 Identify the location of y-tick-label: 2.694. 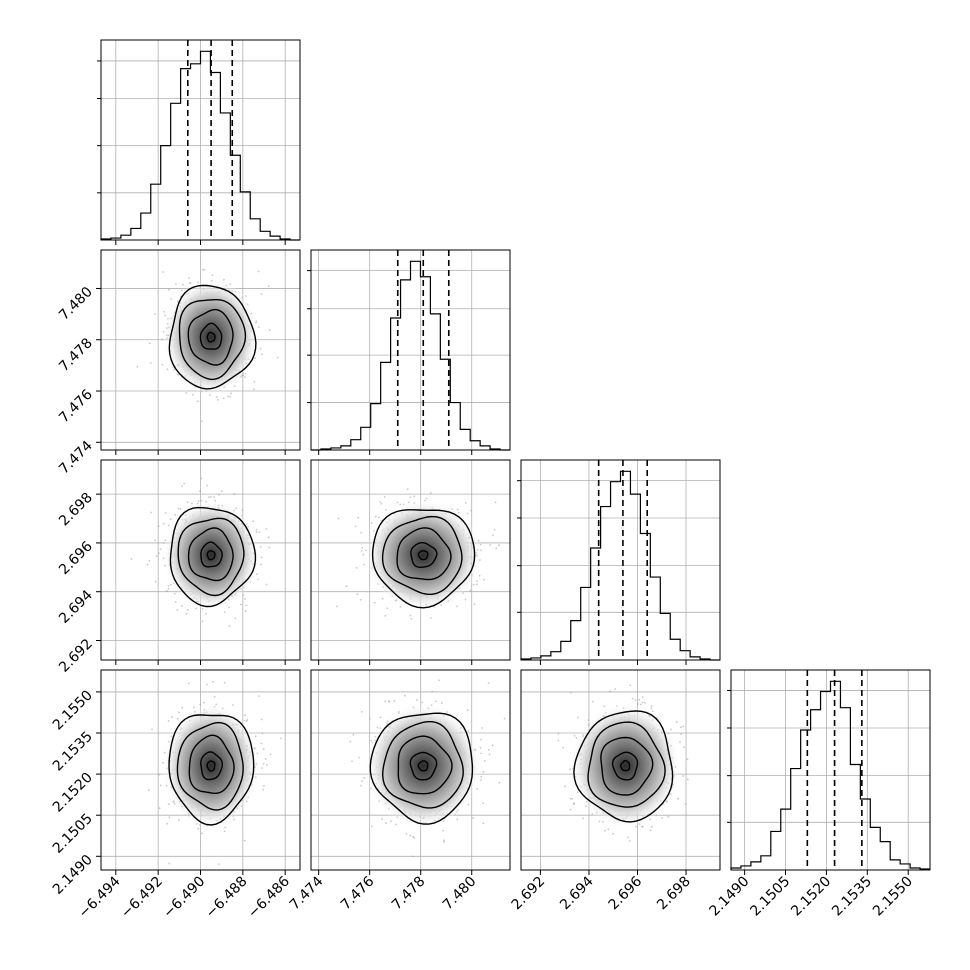
(76, 607).